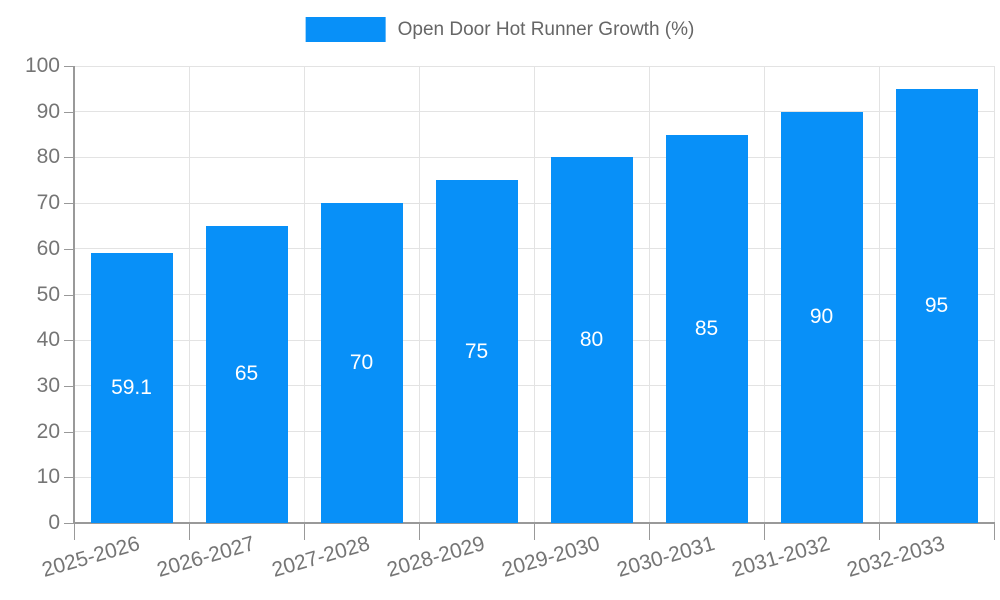 The height and width of the screenshot is (600, 1000). I want to click on bar-value-label: 75, so click(476, 351).